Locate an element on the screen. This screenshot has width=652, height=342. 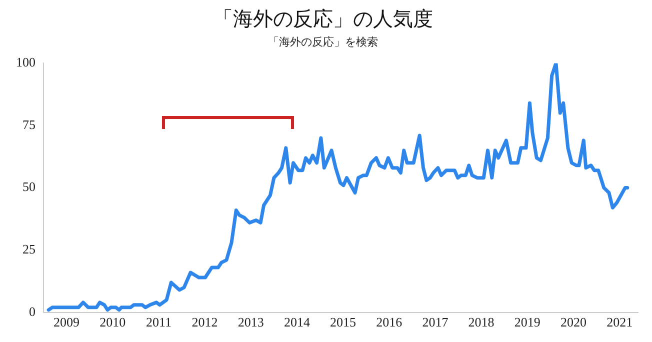
x-tick-label: 2010 is located at coordinates (113, 322).